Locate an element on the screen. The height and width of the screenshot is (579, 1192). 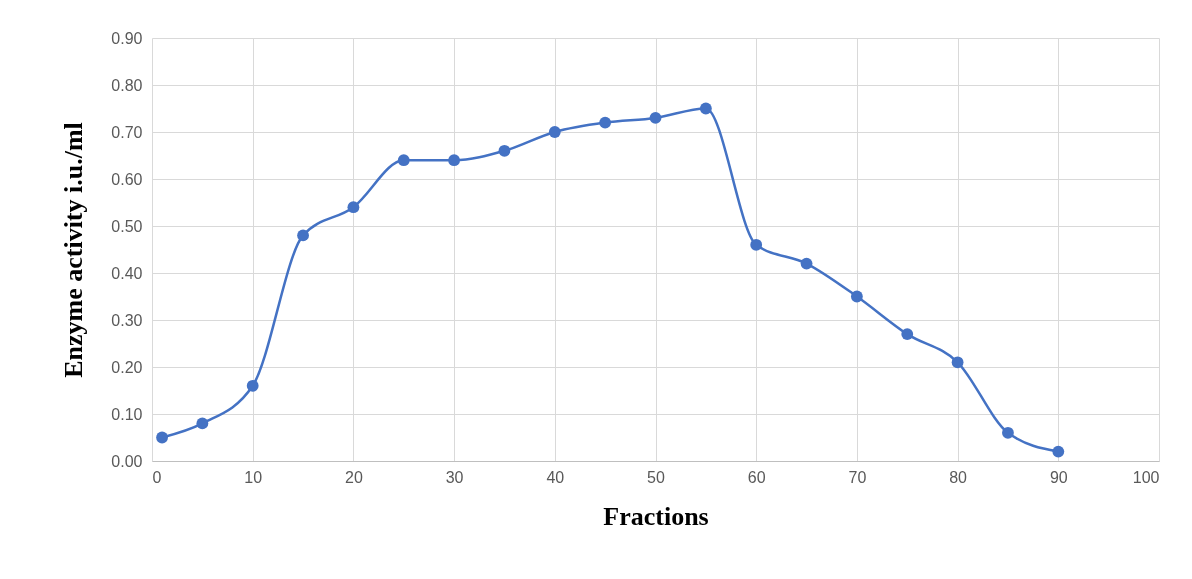
y-axis-title: Enzyme activity i.u./ml is located at coordinates (74, 250).